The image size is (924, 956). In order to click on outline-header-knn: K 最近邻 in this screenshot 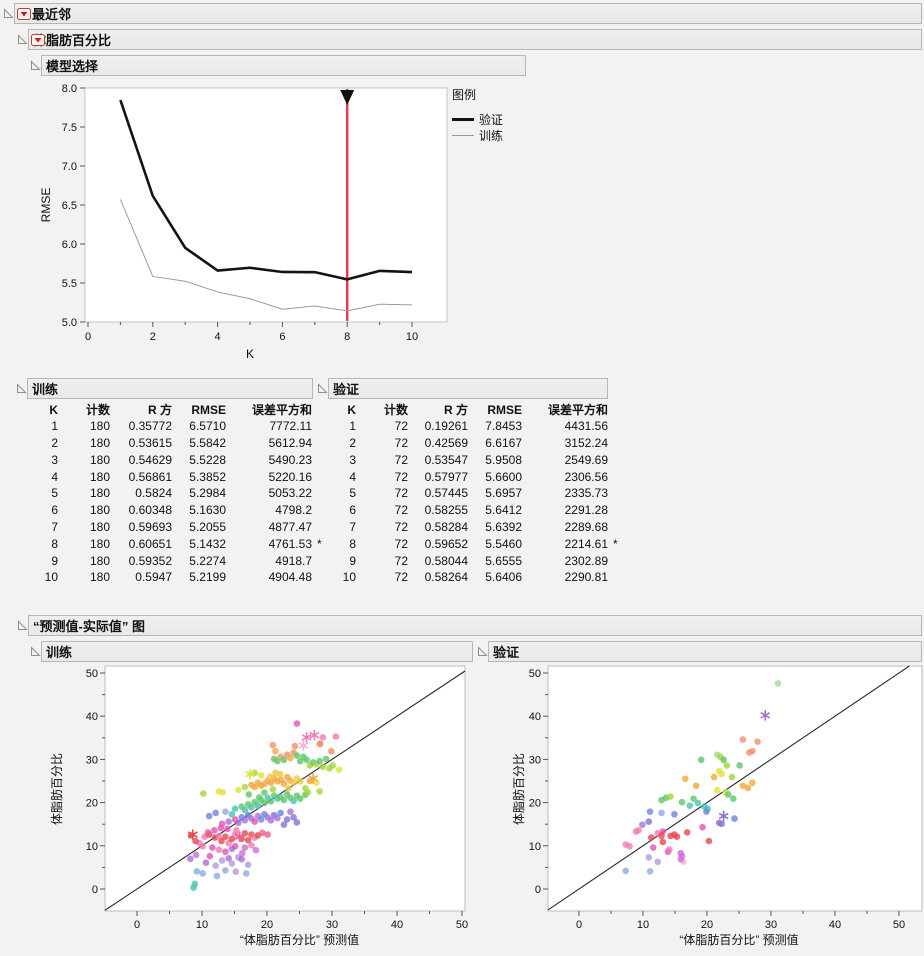, I will do `click(468, 13)`.